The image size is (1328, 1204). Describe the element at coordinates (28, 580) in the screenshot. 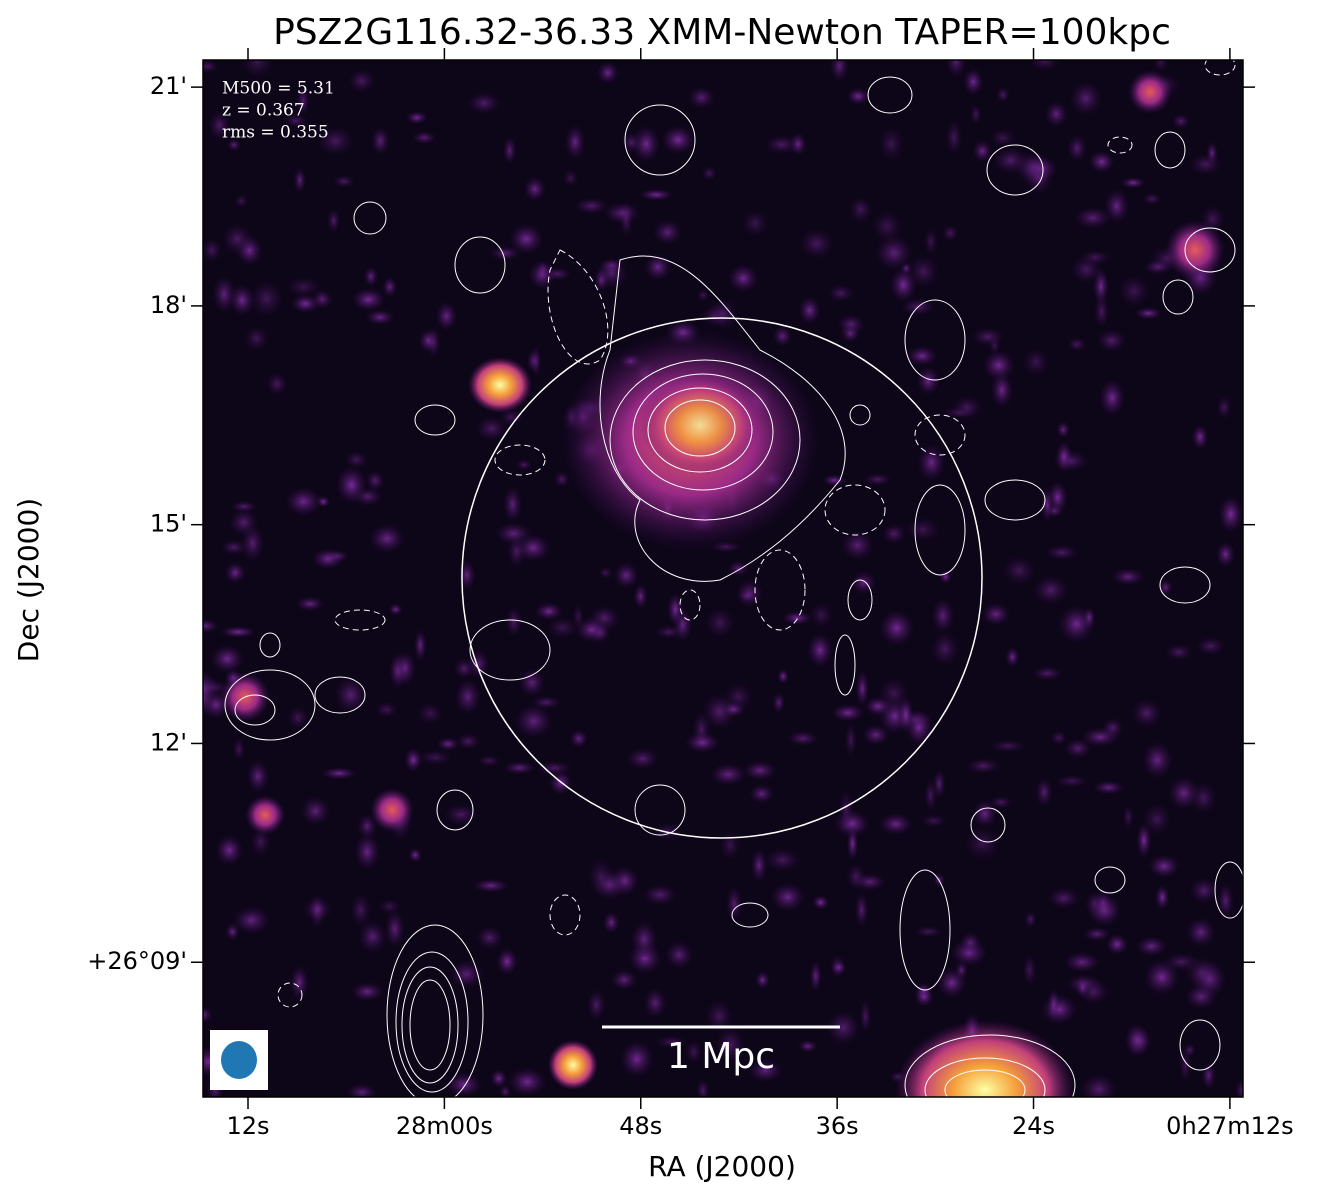

I see `y-axis-label: Dec (J2000)` at that location.